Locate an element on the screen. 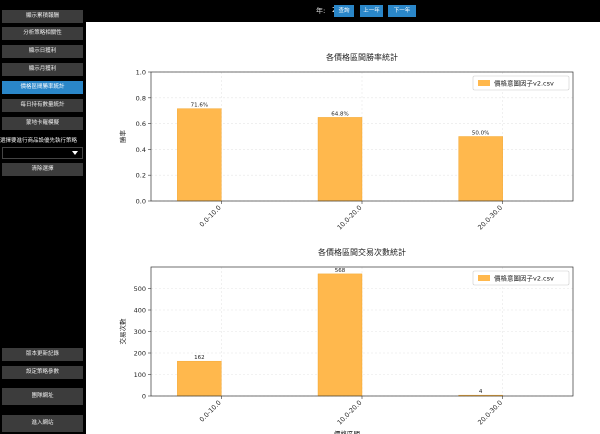  x-axis-label: 價格區間 is located at coordinates (347, 431).